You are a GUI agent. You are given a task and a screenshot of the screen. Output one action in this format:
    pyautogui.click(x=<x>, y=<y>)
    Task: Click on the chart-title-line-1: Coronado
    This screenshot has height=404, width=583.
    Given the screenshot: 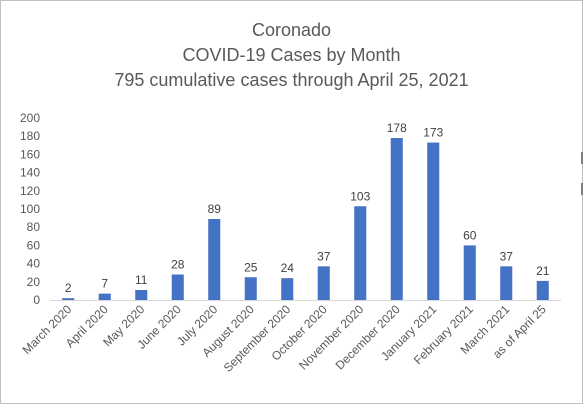 What is the action you would take?
    pyautogui.click(x=291, y=30)
    